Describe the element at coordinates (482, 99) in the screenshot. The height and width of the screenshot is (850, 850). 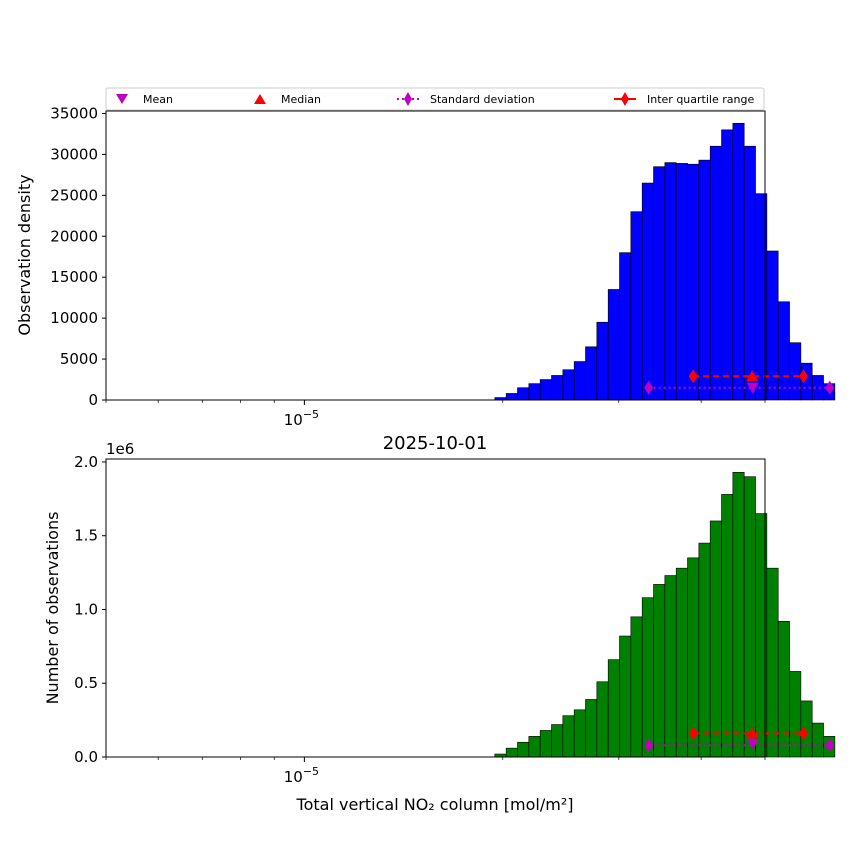
I see `legend-label-std: Standard deviation` at that location.